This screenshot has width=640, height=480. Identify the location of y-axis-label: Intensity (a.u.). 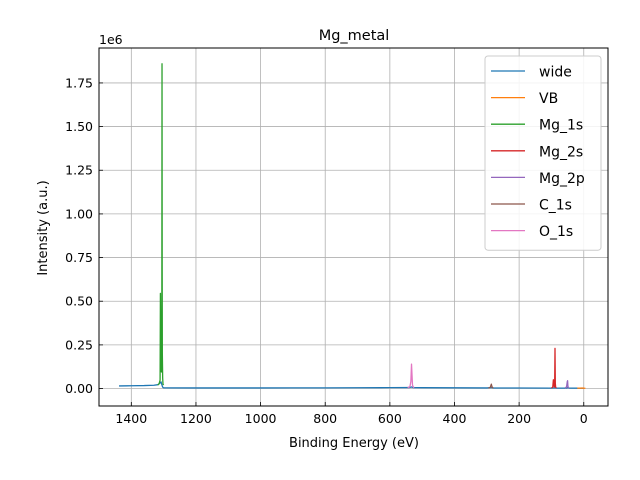
(43, 227).